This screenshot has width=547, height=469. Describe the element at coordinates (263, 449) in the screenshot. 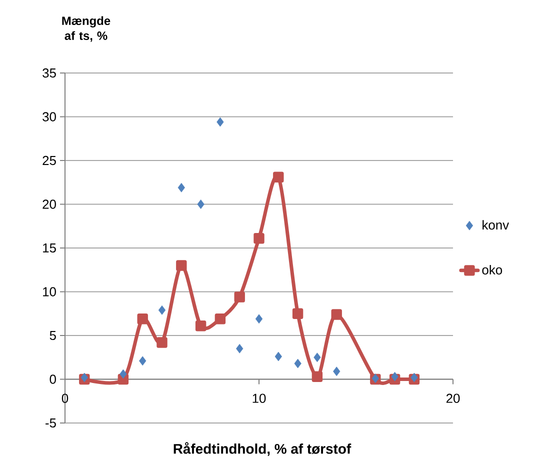

I see `x-axis-title: Råfedtindhold, % af tørstof` at that location.